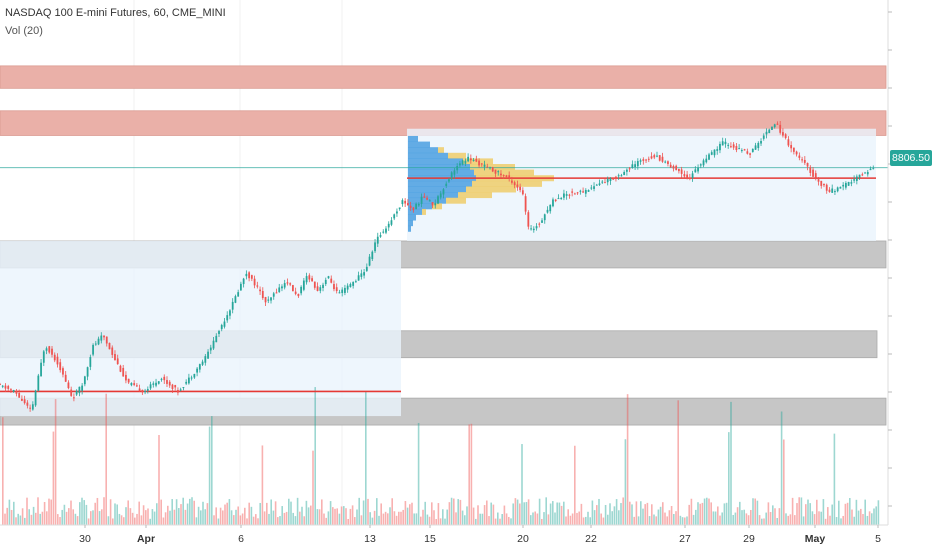  Describe the element at coordinates (24, 31) in the screenshot. I see `volume-indicator-label: Vol (20)` at that location.